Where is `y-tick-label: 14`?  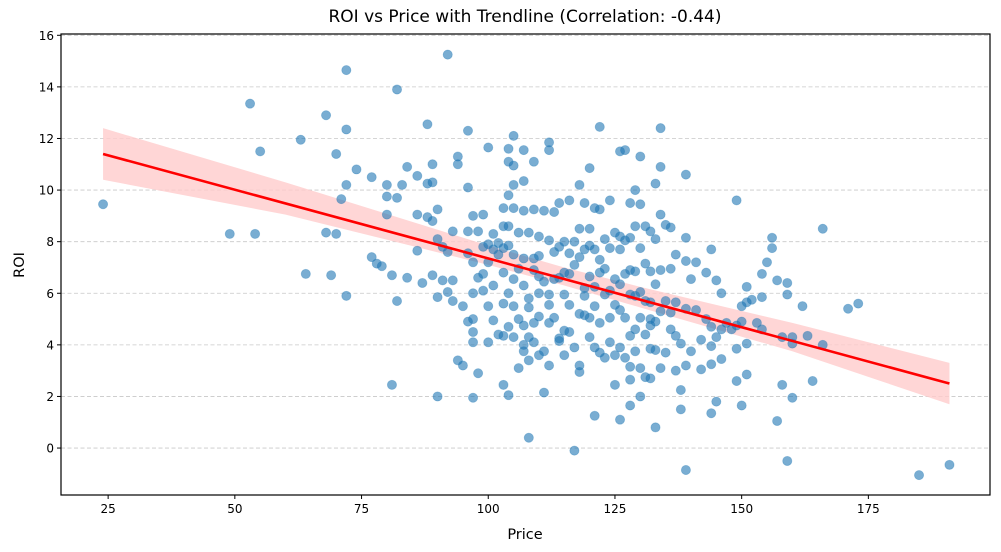 y-tick-label: 14 is located at coordinates (46, 87).